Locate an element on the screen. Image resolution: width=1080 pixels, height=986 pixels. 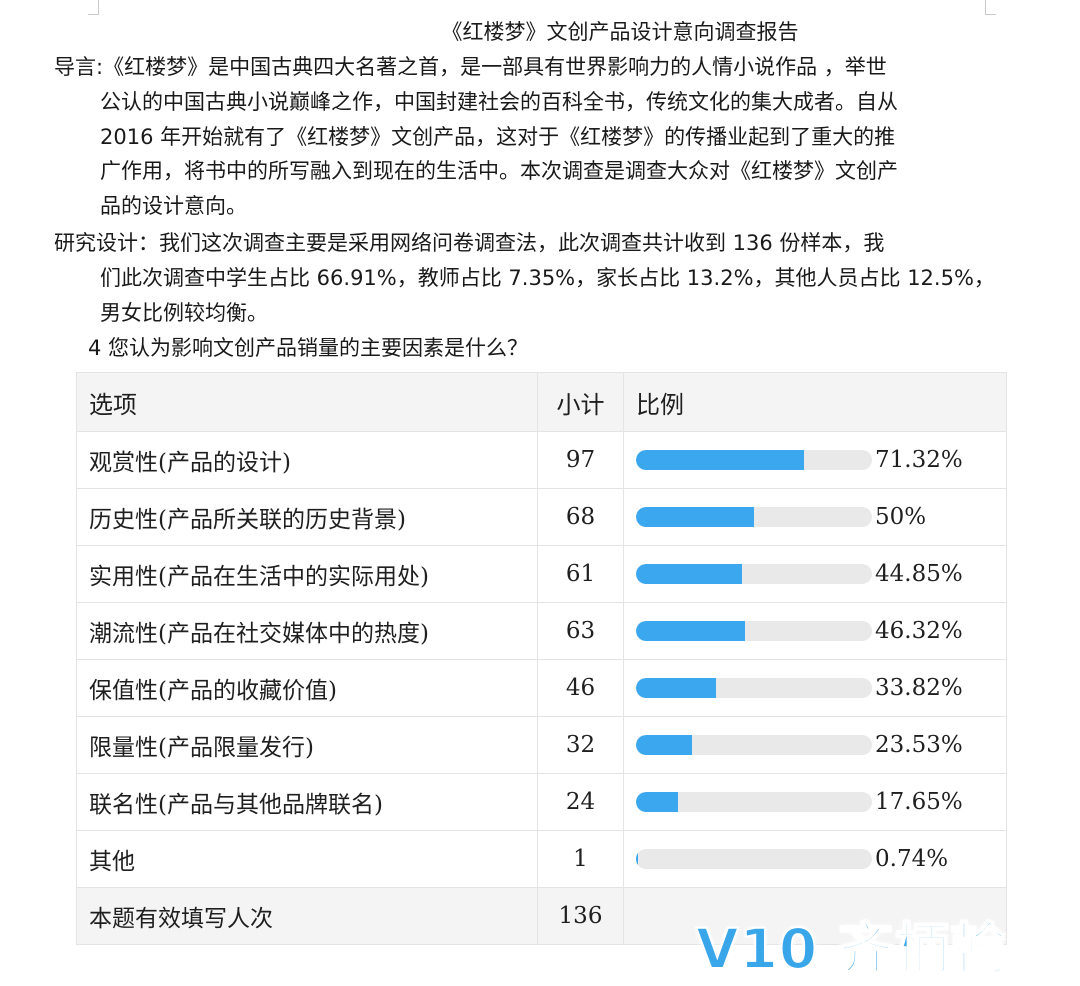
option-label: 观赏性(产品的设计) is located at coordinates (307, 460).